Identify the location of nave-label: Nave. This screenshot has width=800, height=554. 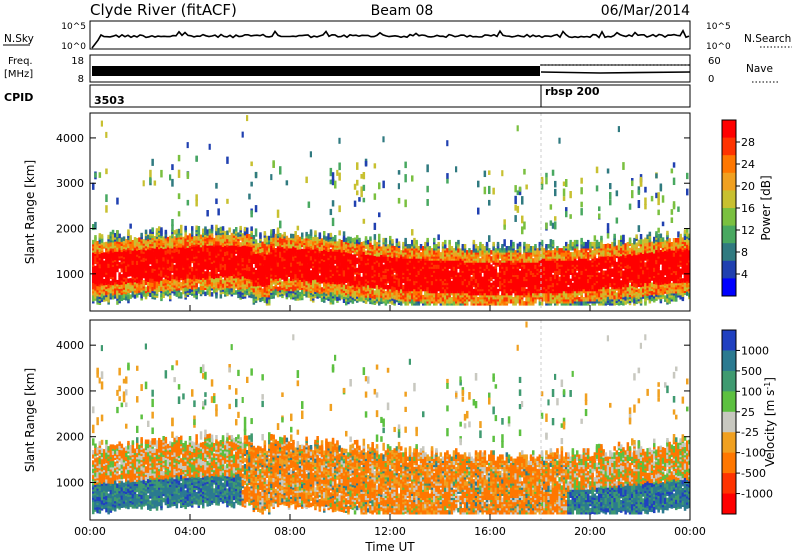
(759, 69).